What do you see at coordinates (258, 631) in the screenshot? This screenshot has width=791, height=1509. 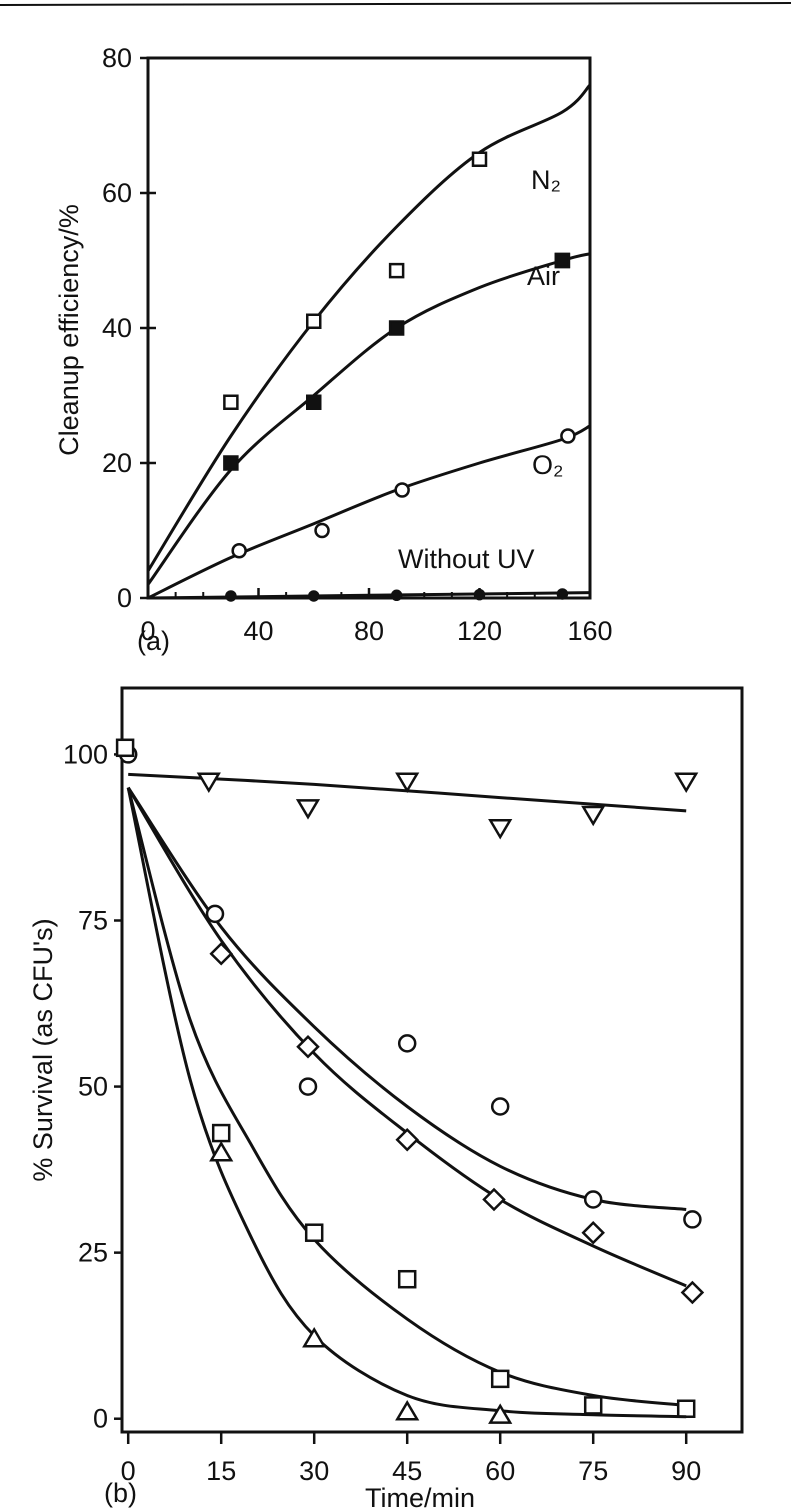 I see `x-tick-label: 40` at bounding box center [258, 631].